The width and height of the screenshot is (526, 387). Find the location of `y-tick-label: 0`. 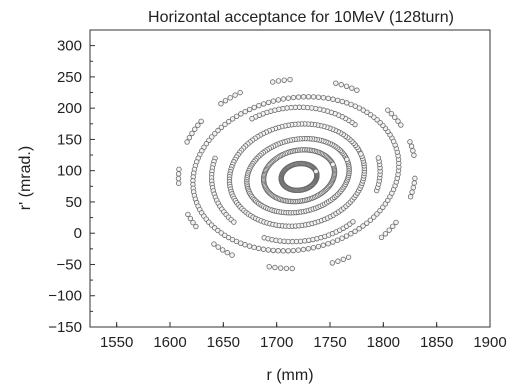

y-tick-label: 0 is located at coordinates (78, 233).